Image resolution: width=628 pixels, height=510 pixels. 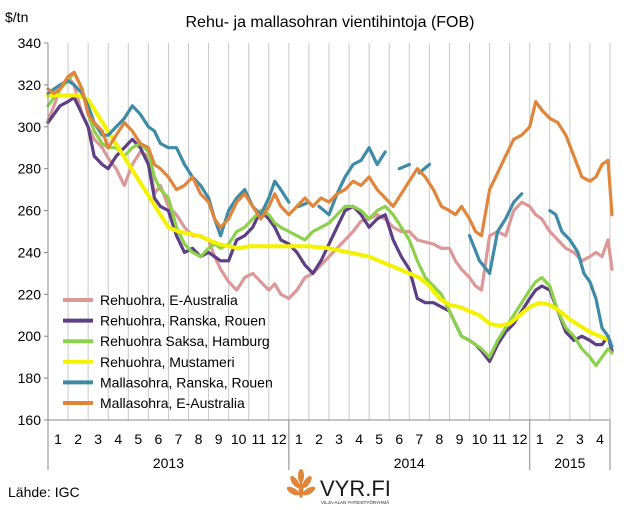 What do you see at coordinates (183, 321) in the screenshot?
I see `legend-label: Rehuohra, Ranska, Rouen` at bounding box center [183, 321].